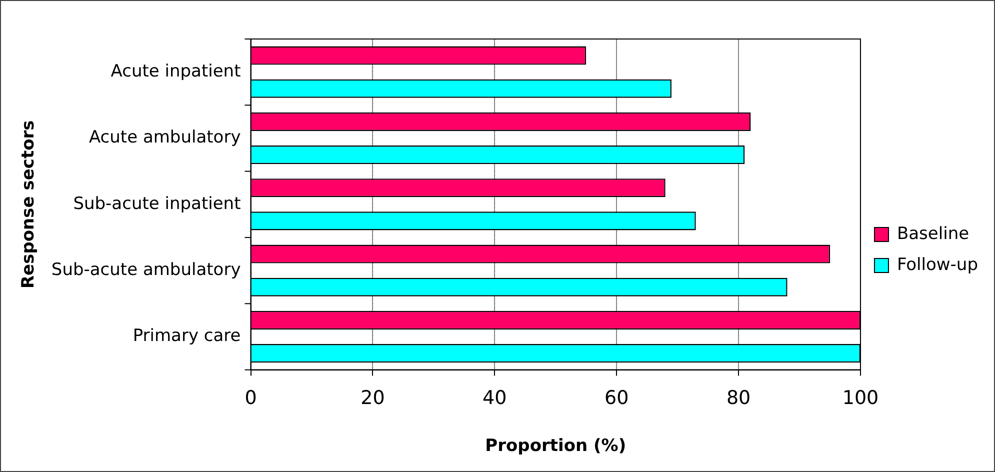 This screenshot has width=995, height=472. Describe the element at coordinates (186, 336) in the screenshot. I see `y-tick-label: Primary care` at that location.